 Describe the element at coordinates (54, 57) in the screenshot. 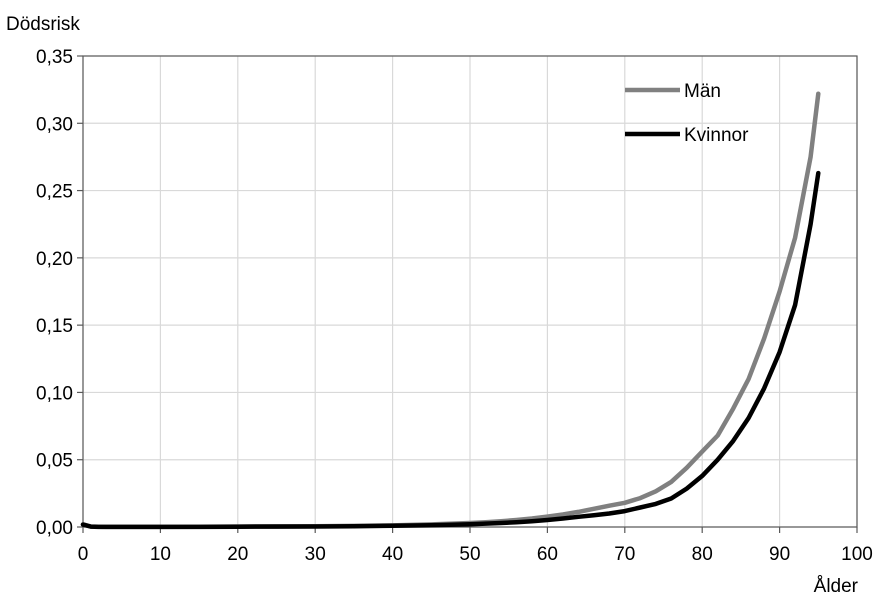

I see `y-tick-label: 0,35` at that location.